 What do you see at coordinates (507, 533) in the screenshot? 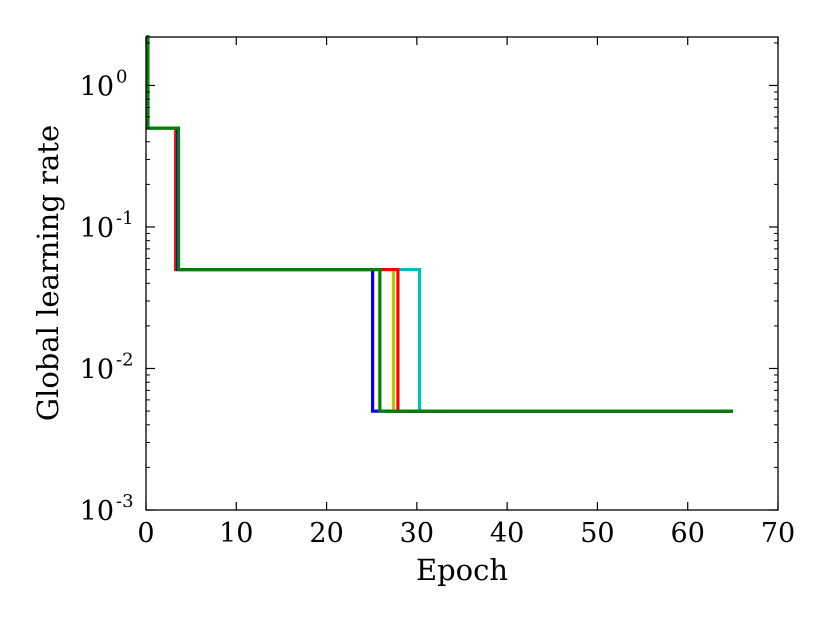
I see `x-tick-label: 40` at bounding box center [507, 533].